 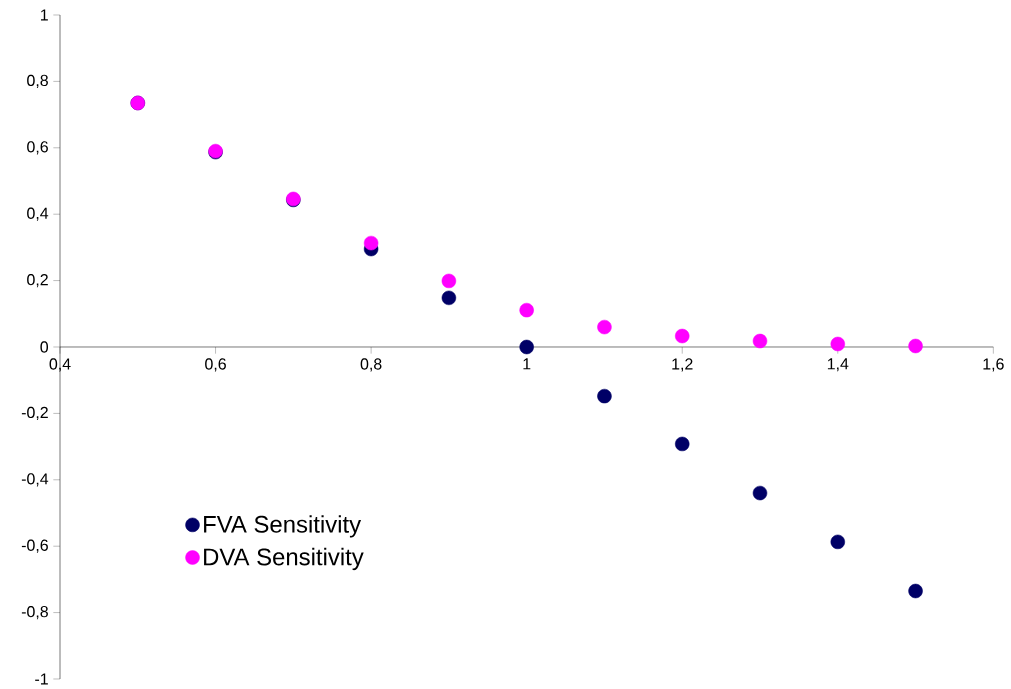 I want to click on y-tick-label: 0,4, so click(x=38, y=214).